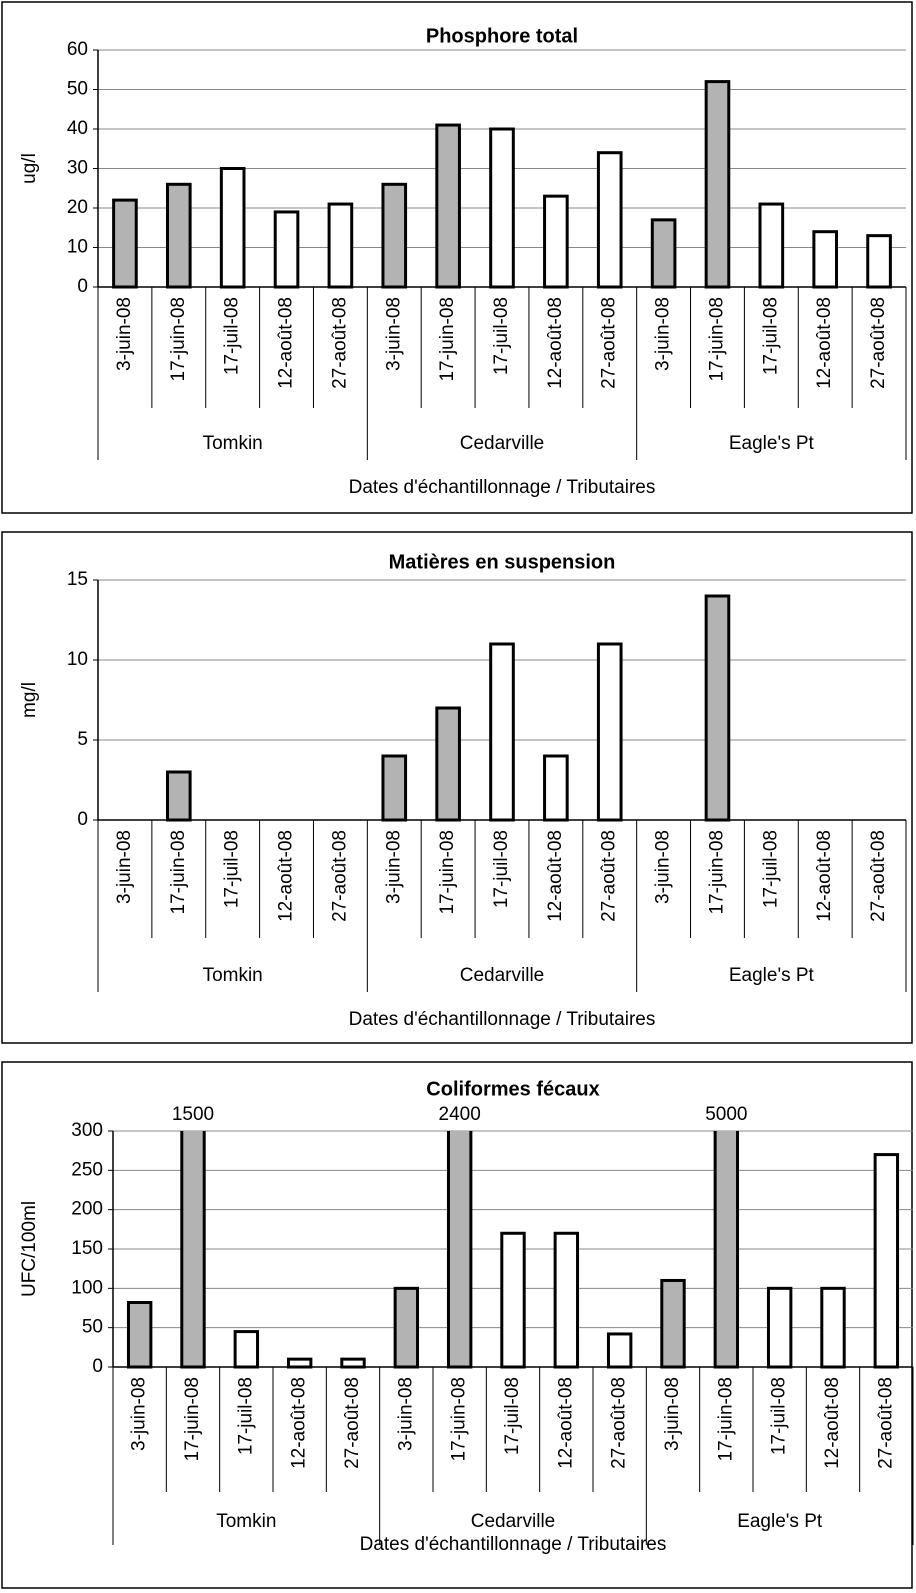  What do you see at coordinates (87, 1248) in the screenshot?
I see `y-tick-label: 150` at bounding box center [87, 1248].